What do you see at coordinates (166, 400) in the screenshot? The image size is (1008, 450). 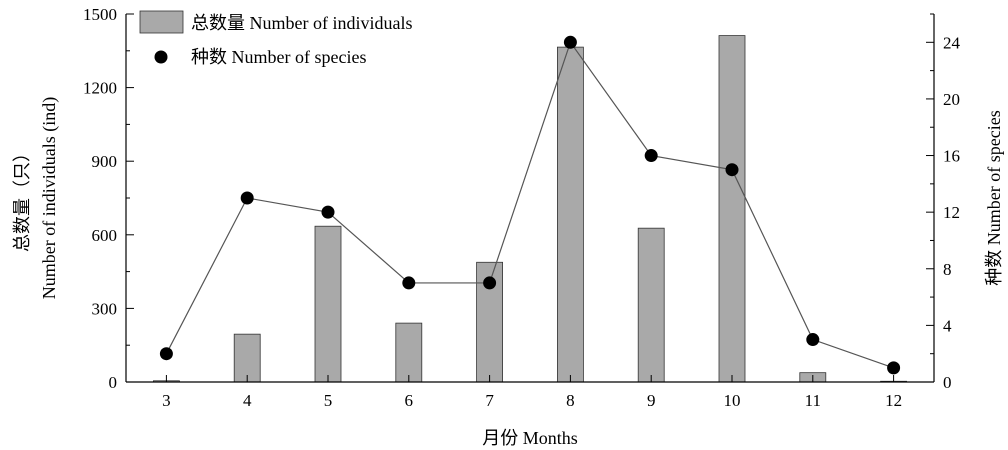 I see `x-tick-label: 3` at bounding box center [166, 400].